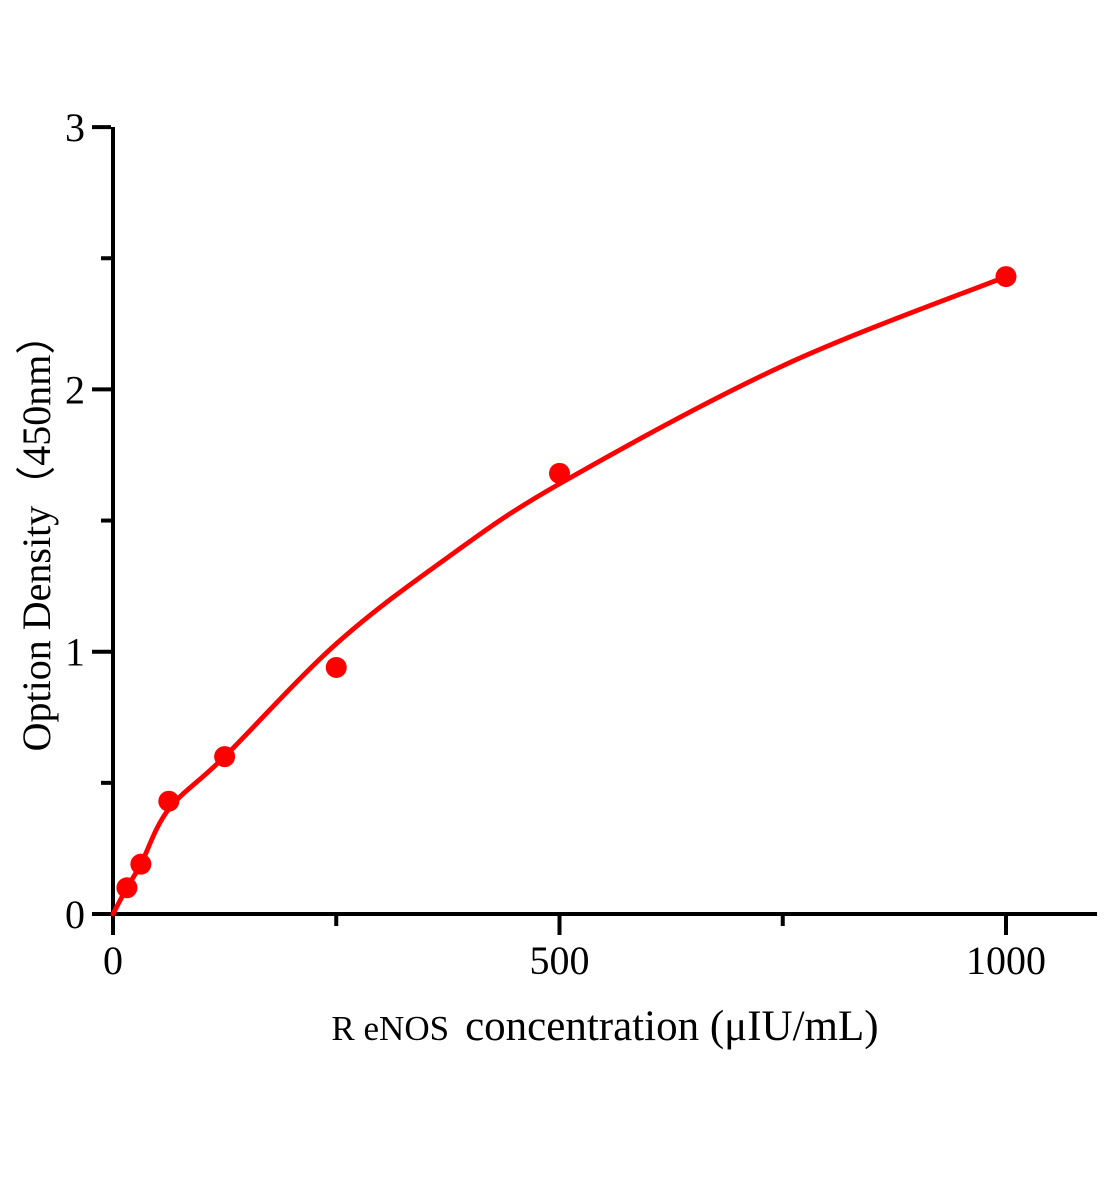 This screenshot has height=1200, width=1104. What do you see at coordinates (113, 960) in the screenshot?
I see `x-tick-label: 0` at bounding box center [113, 960].